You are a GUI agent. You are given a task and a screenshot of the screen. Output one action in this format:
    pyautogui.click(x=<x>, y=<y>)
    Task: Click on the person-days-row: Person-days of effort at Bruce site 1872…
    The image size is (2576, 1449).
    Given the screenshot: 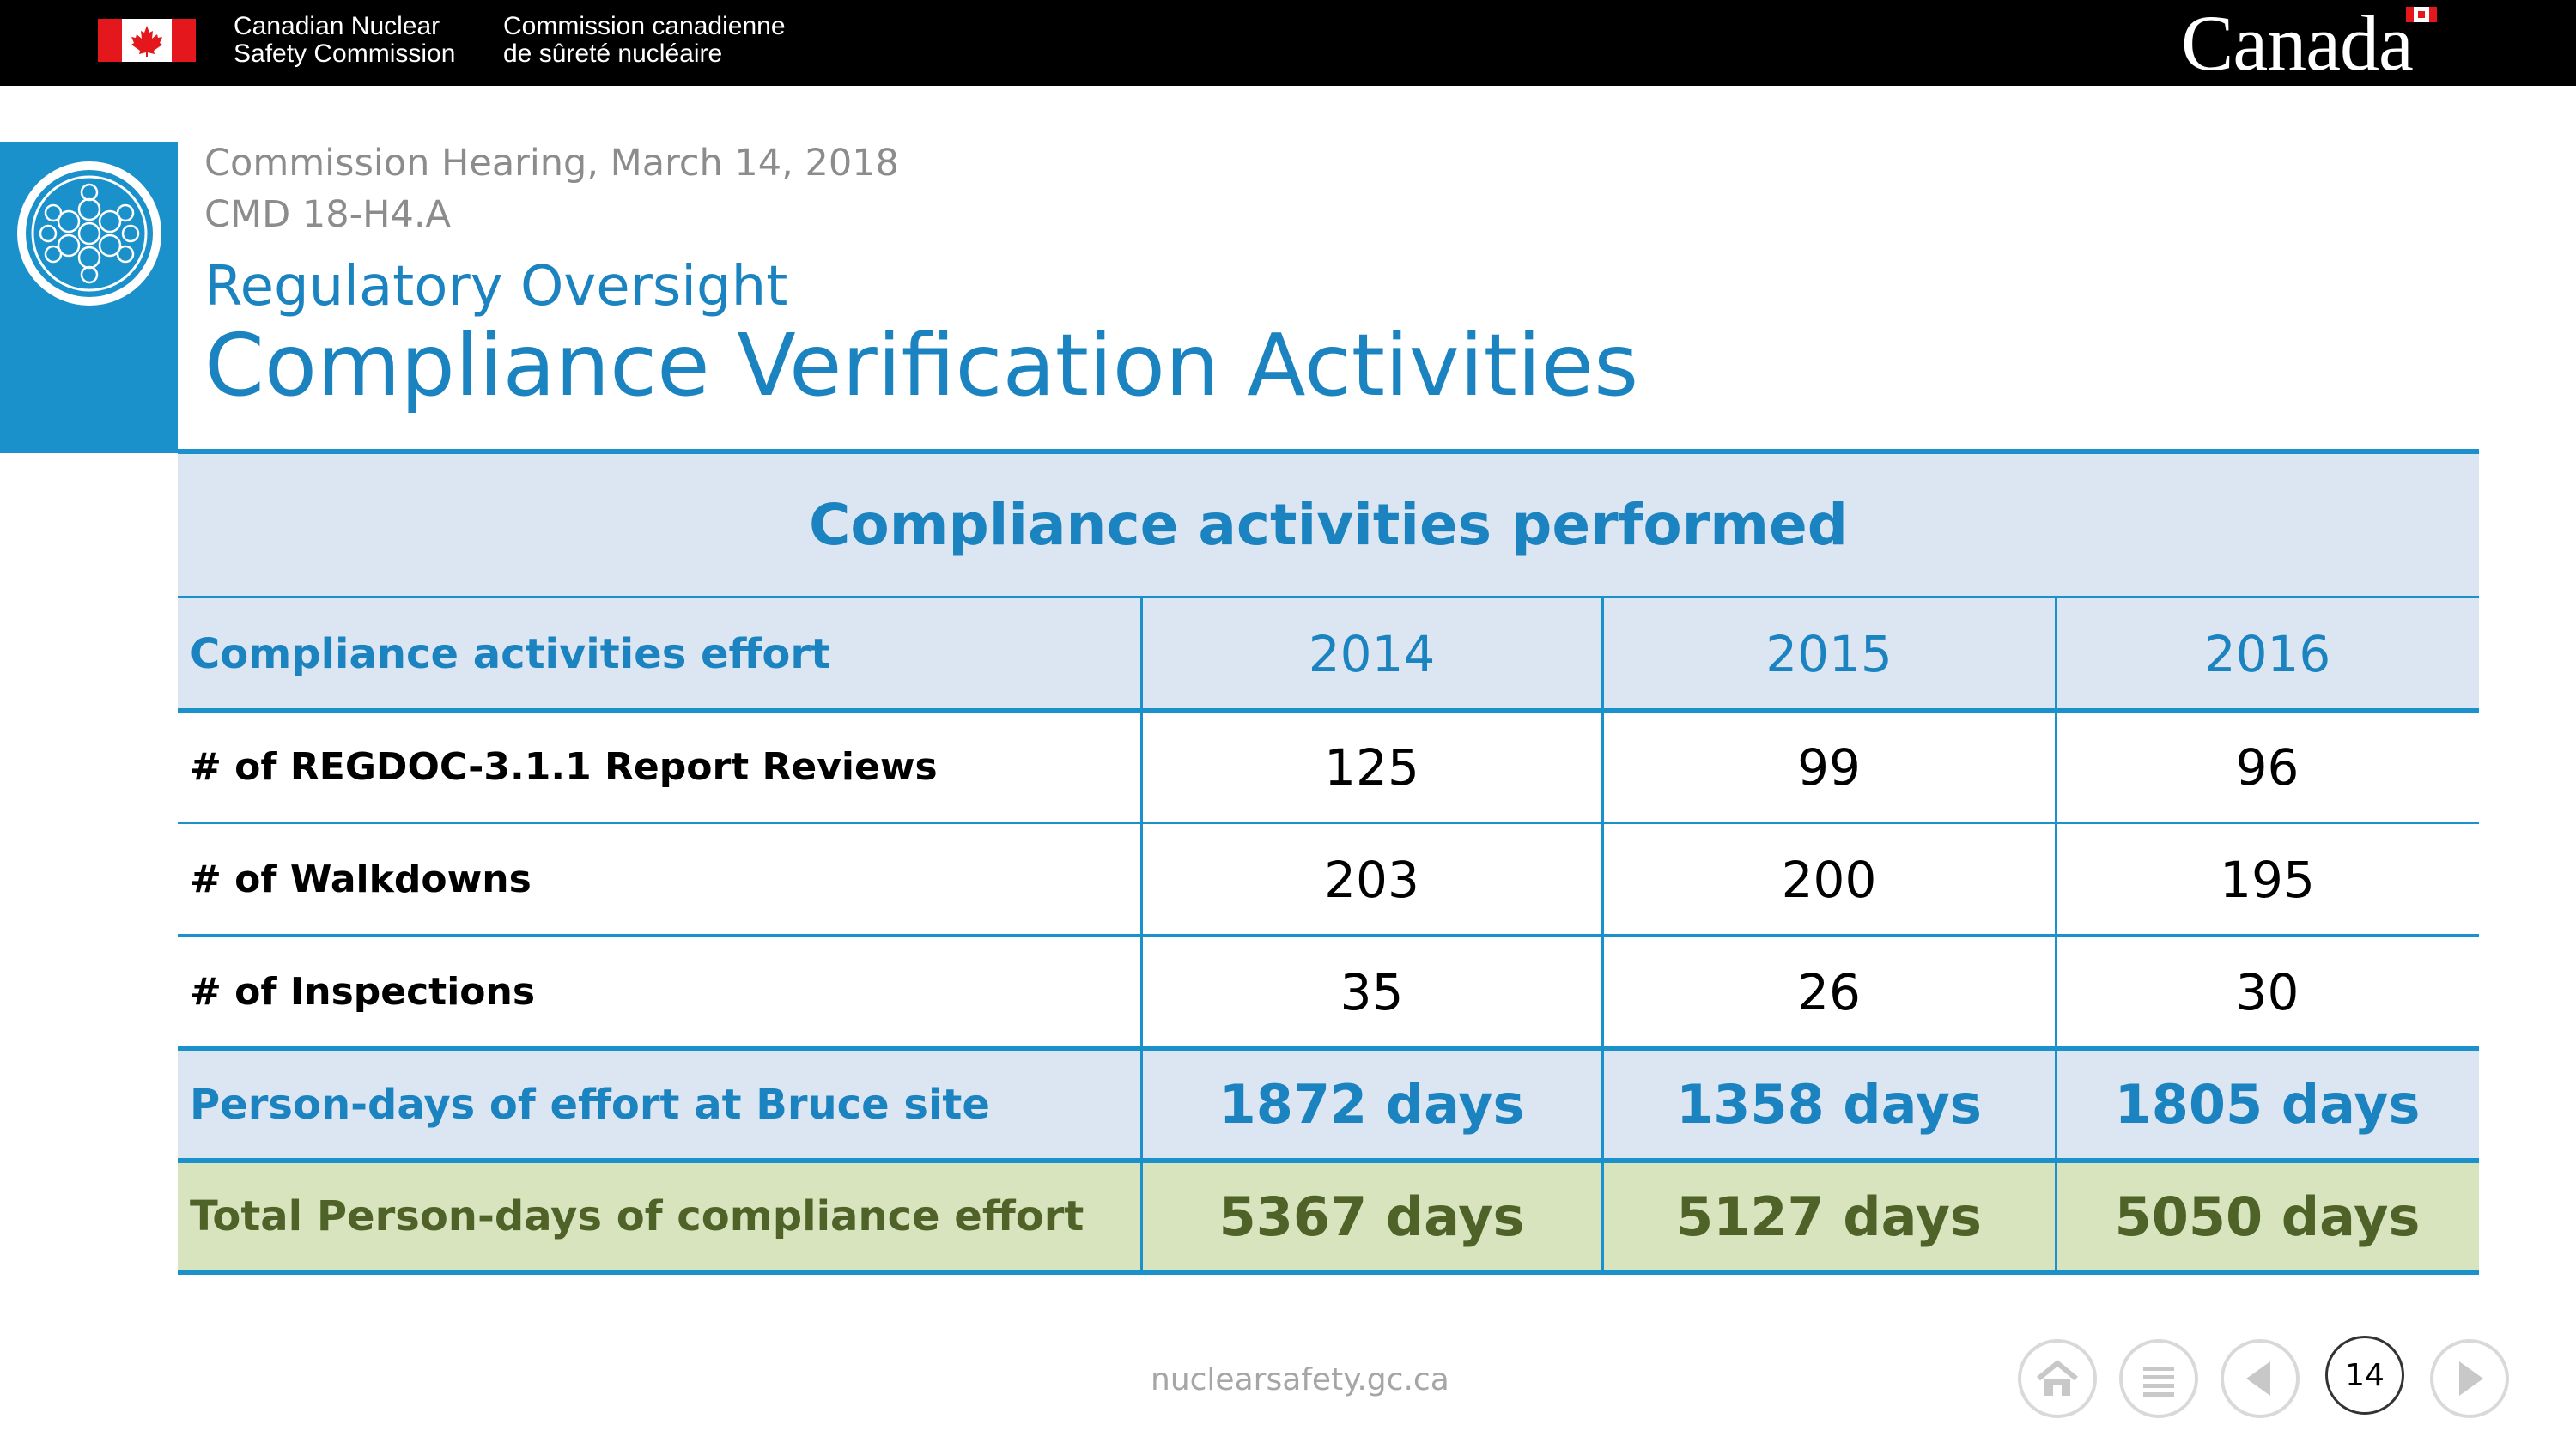 What is the action you would take?
    pyautogui.click(x=1328, y=1104)
    